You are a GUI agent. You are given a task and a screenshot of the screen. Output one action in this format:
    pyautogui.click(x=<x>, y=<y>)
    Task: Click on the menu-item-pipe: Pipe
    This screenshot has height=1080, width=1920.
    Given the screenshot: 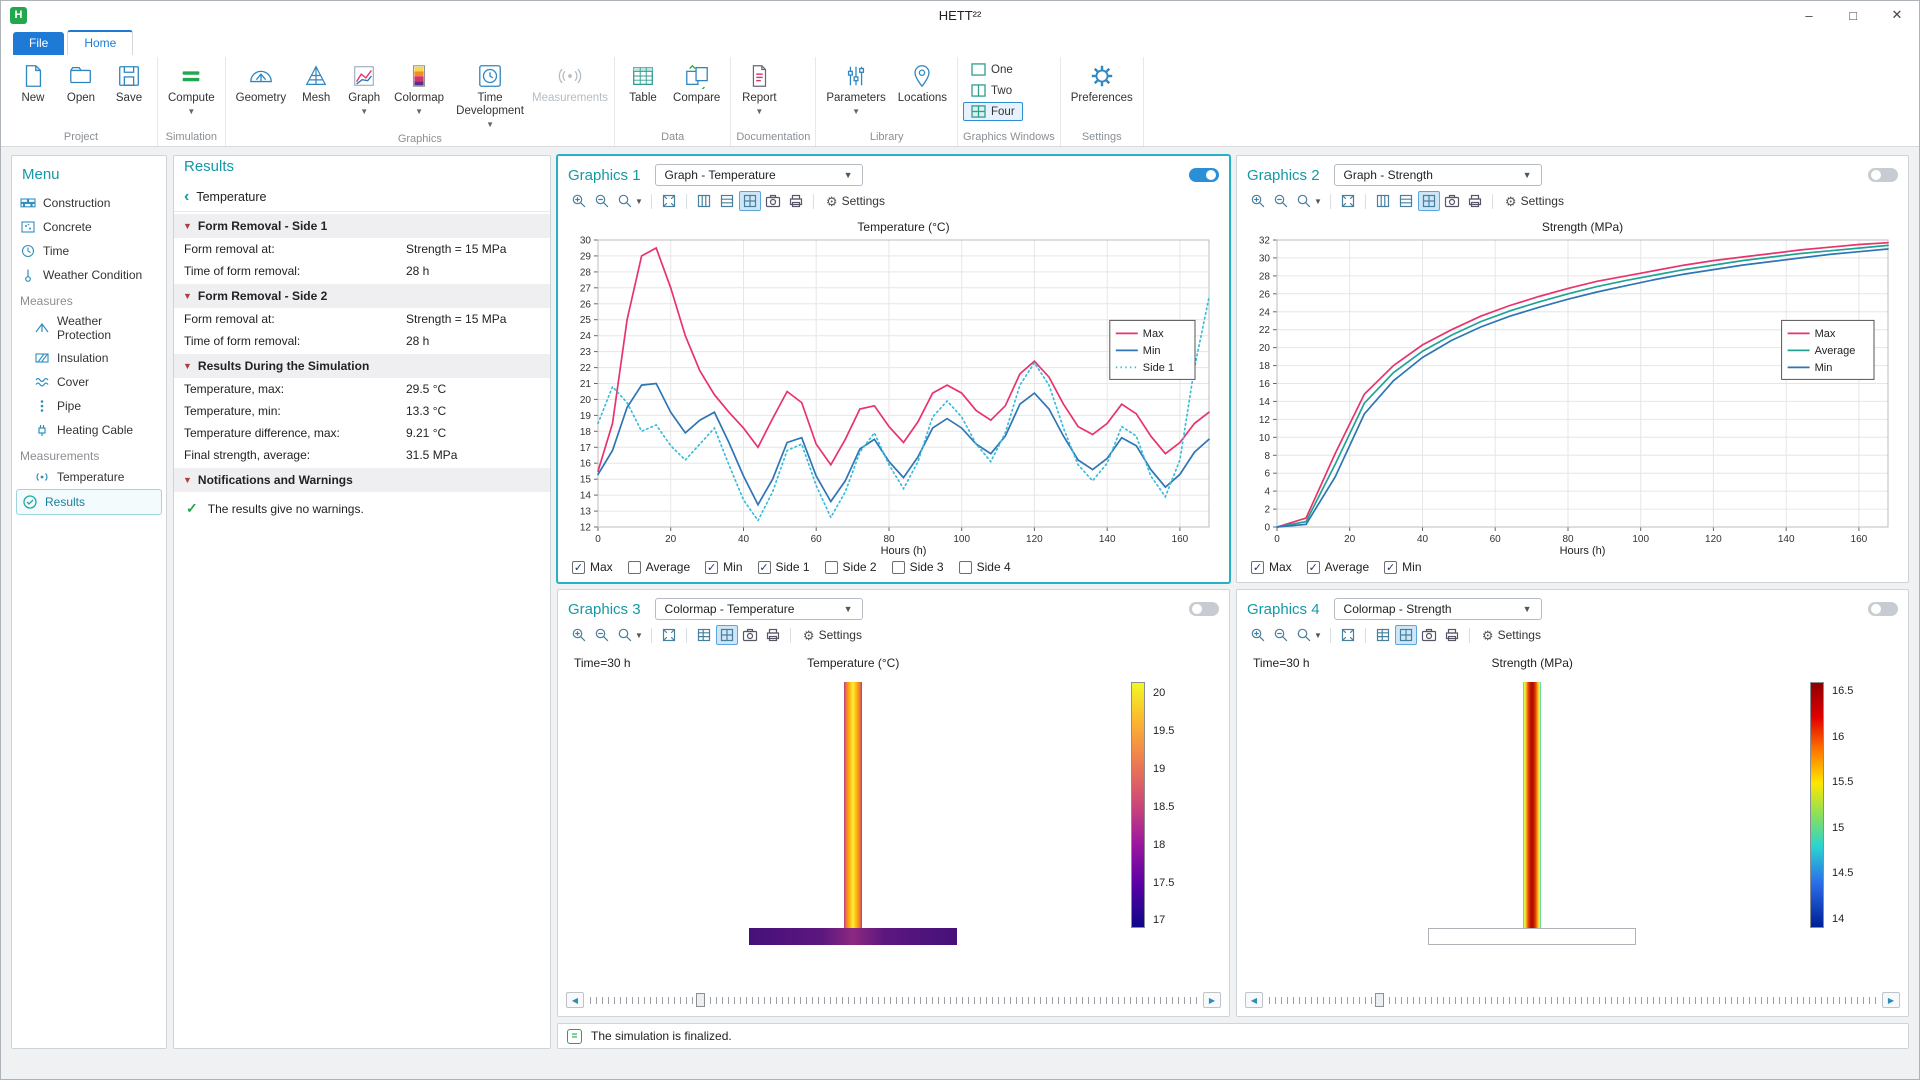 What is the action you would take?
    pyautogui.click(x=89, y=406)
    